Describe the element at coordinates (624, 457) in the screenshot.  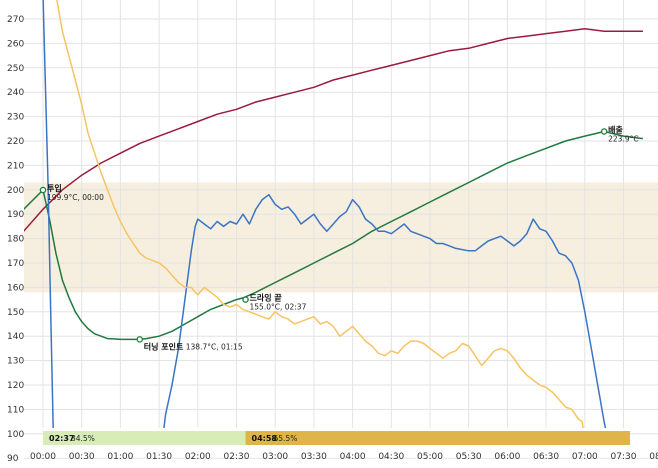
I see `x-tick-label: 07:30` at that location.